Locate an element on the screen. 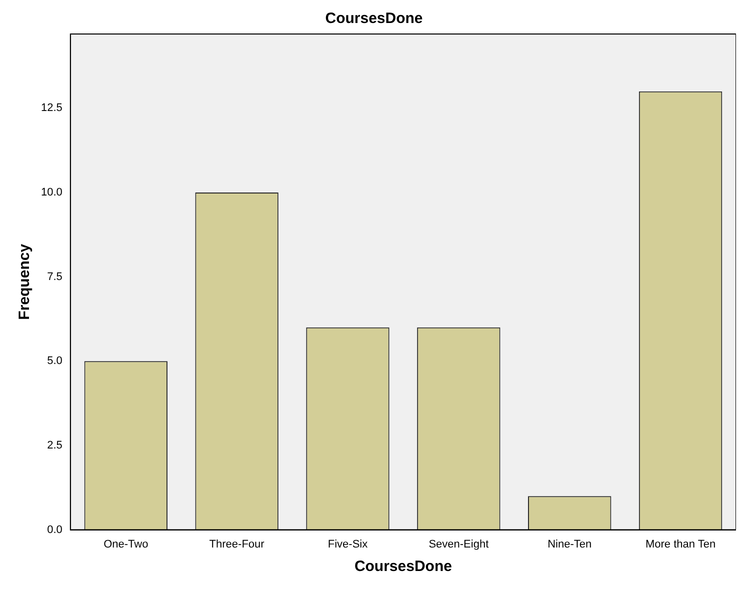 This screenshot has height=592, width=744. chart-title: CoursesDone is located at coordinates (374, 19).